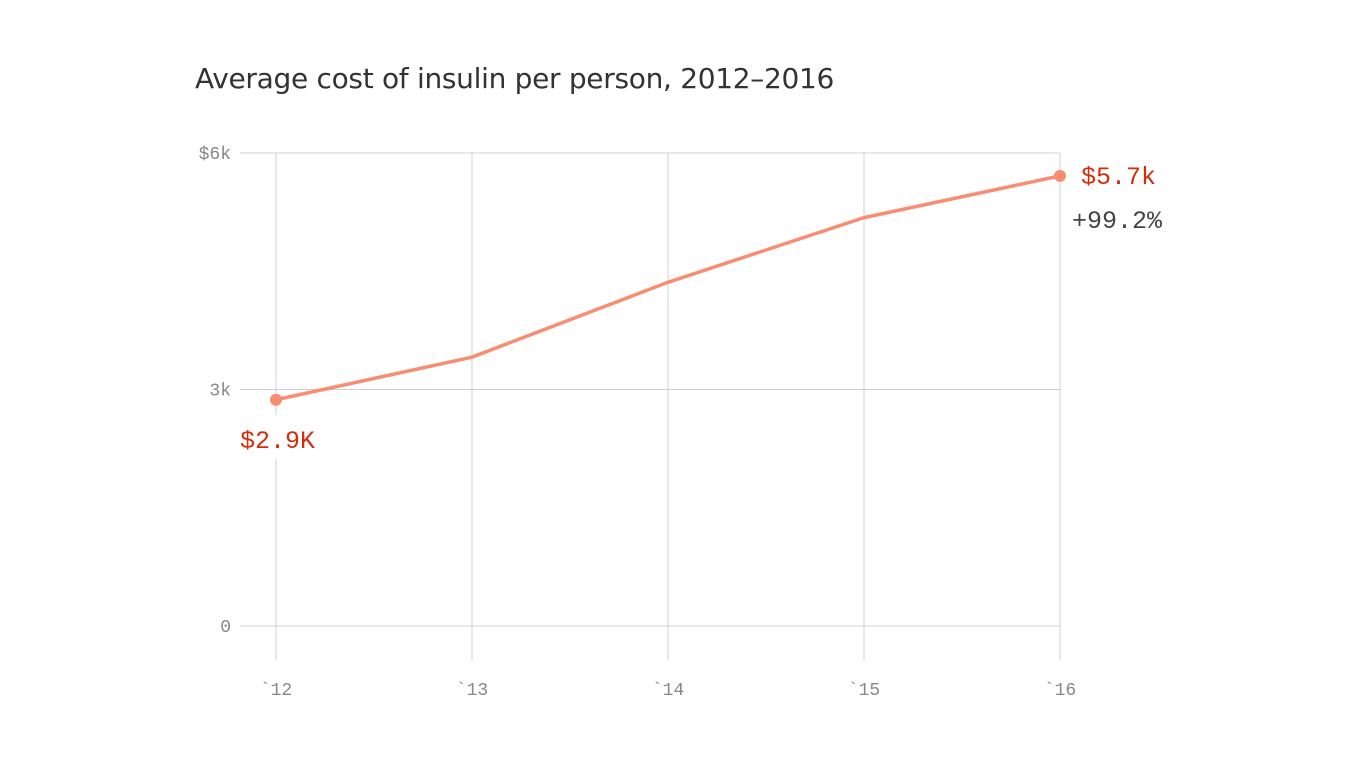 The width and height of the screenshot is (1366, 768). I want to click on end-point-marker, so click(1060, 175).